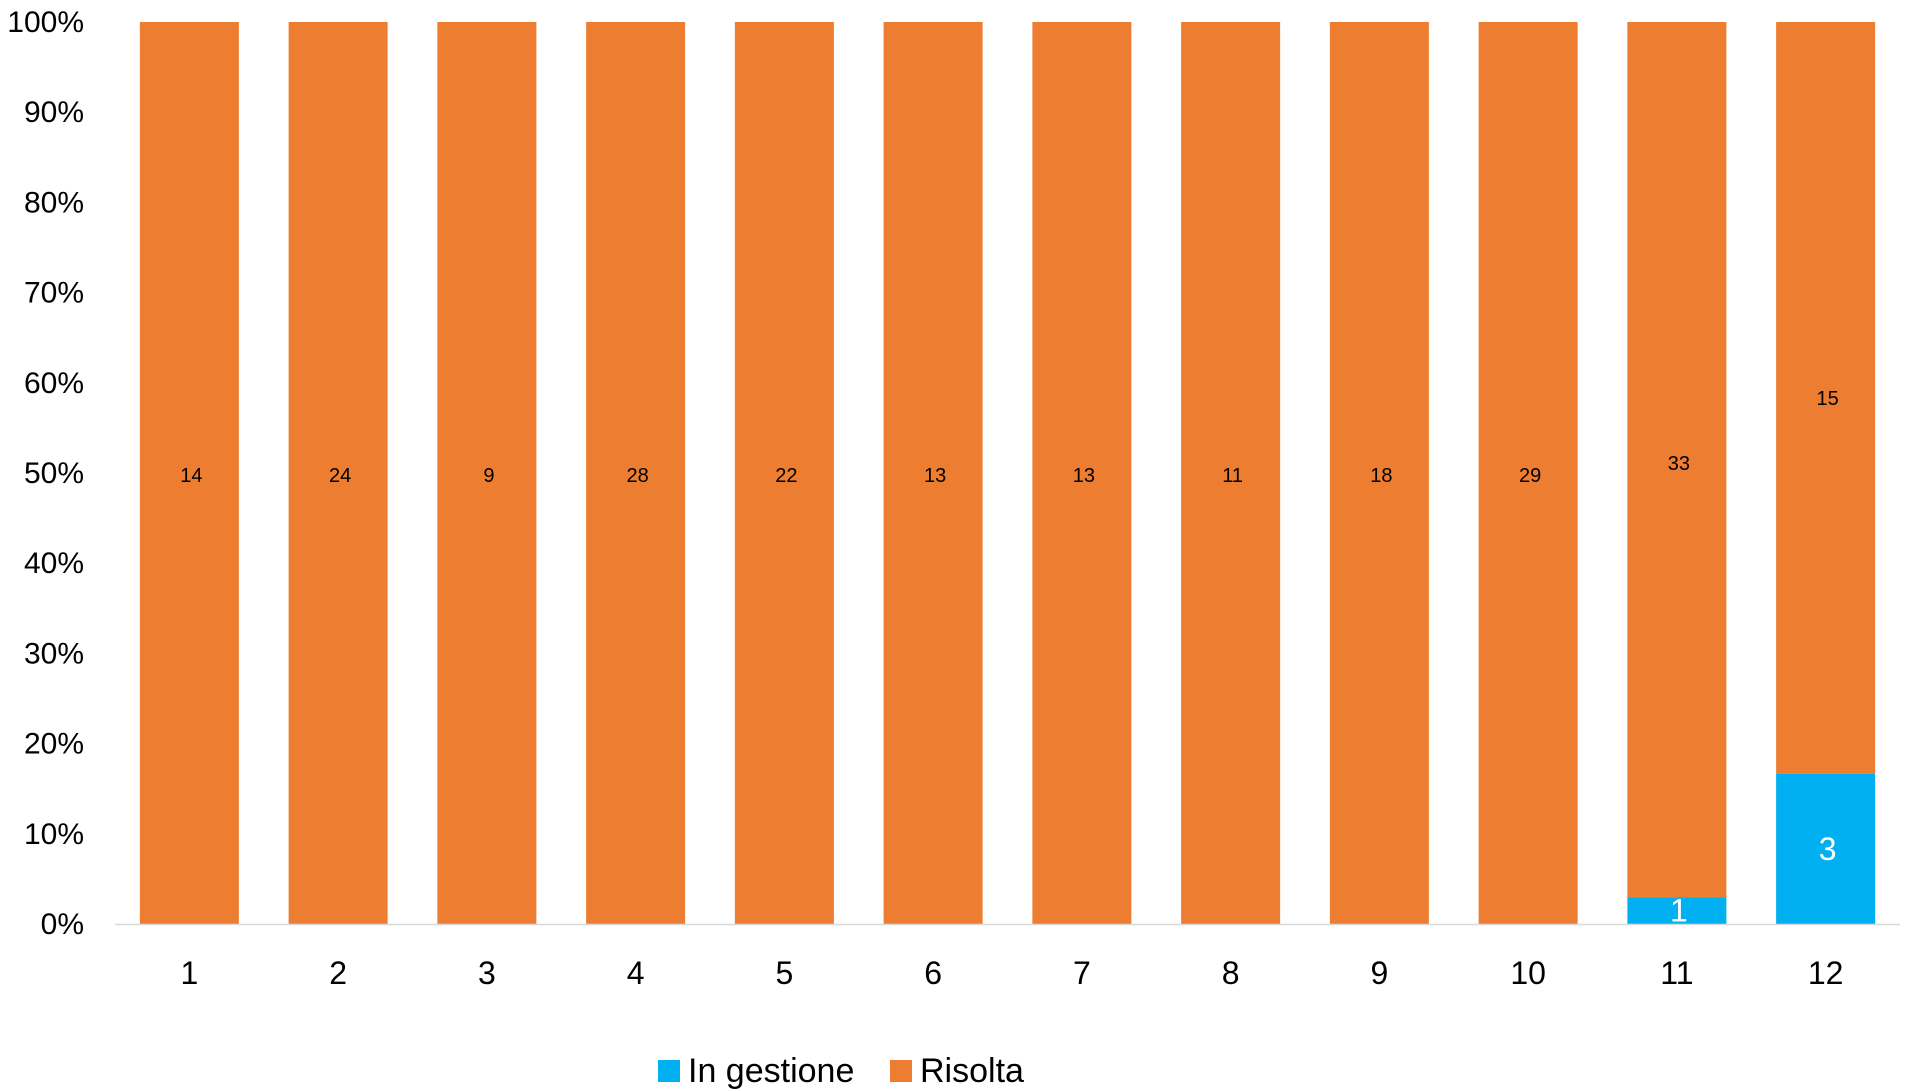  What do you see at coordinates (189, 973) in the screenshot?
I see `x-tick-label: 1` at bounding box center [189, 973].